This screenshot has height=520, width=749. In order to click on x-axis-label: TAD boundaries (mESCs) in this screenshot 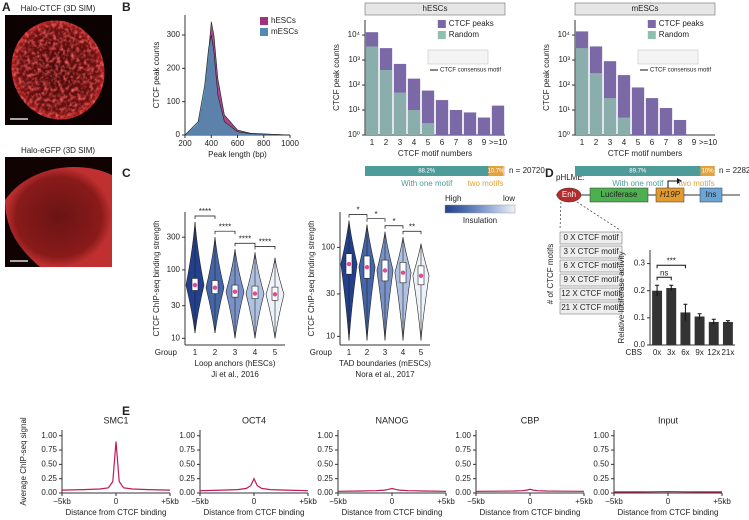, I will do `click(385, 363)`.